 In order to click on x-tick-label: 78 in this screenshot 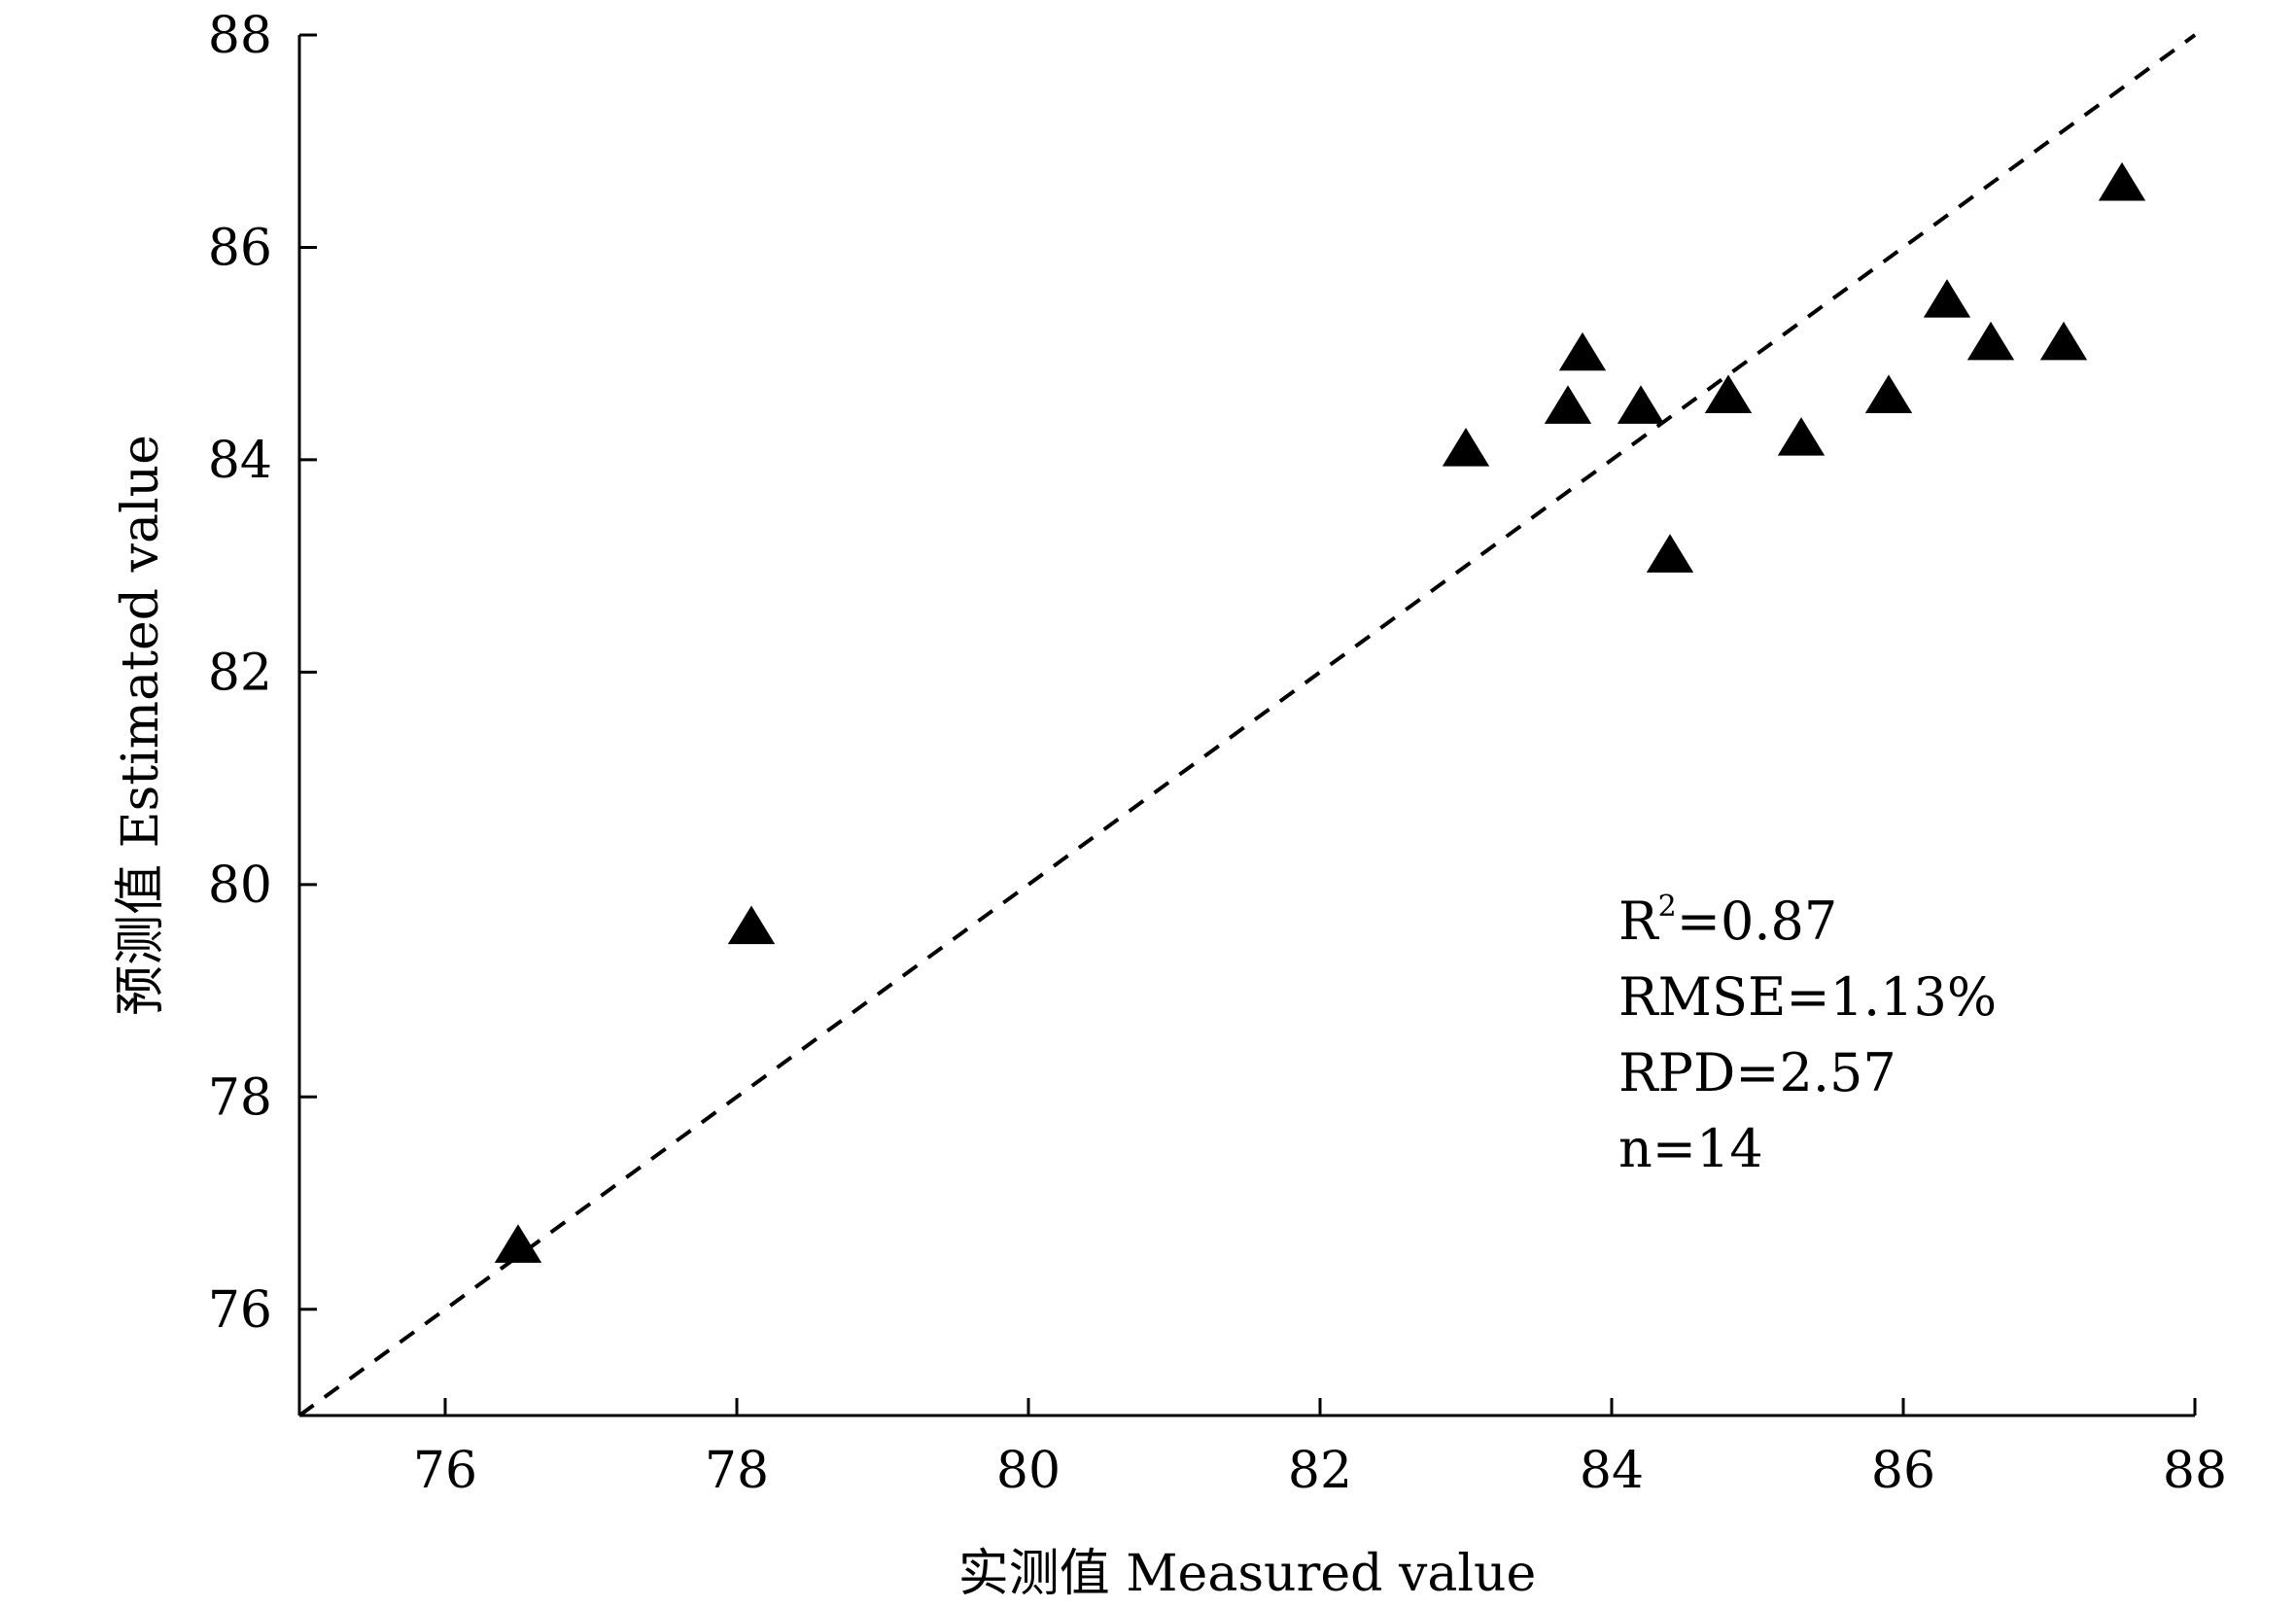, I will do `click(737, 1471)`.